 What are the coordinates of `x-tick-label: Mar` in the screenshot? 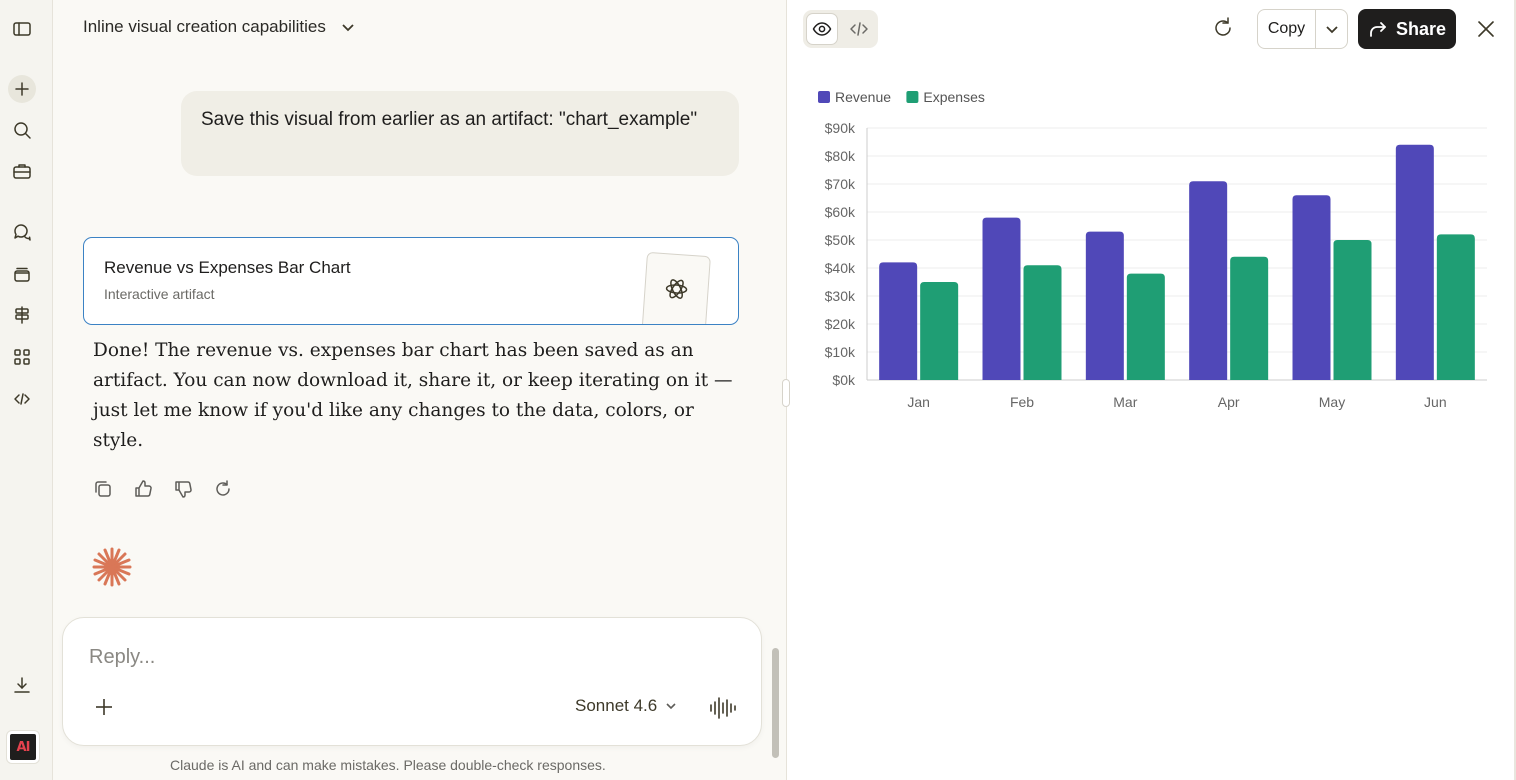 It's located at (1125, 402).